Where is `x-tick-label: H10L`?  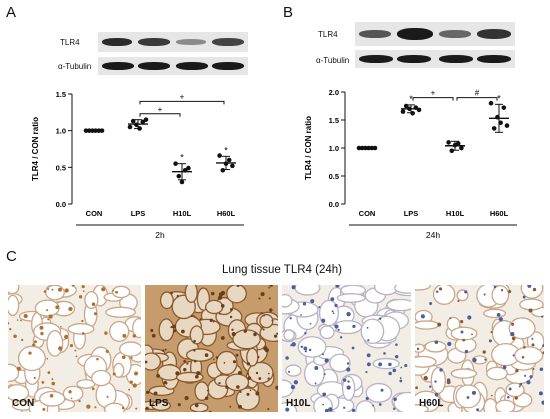 x-tick-label: H10L is located at coordinates (455, 213).